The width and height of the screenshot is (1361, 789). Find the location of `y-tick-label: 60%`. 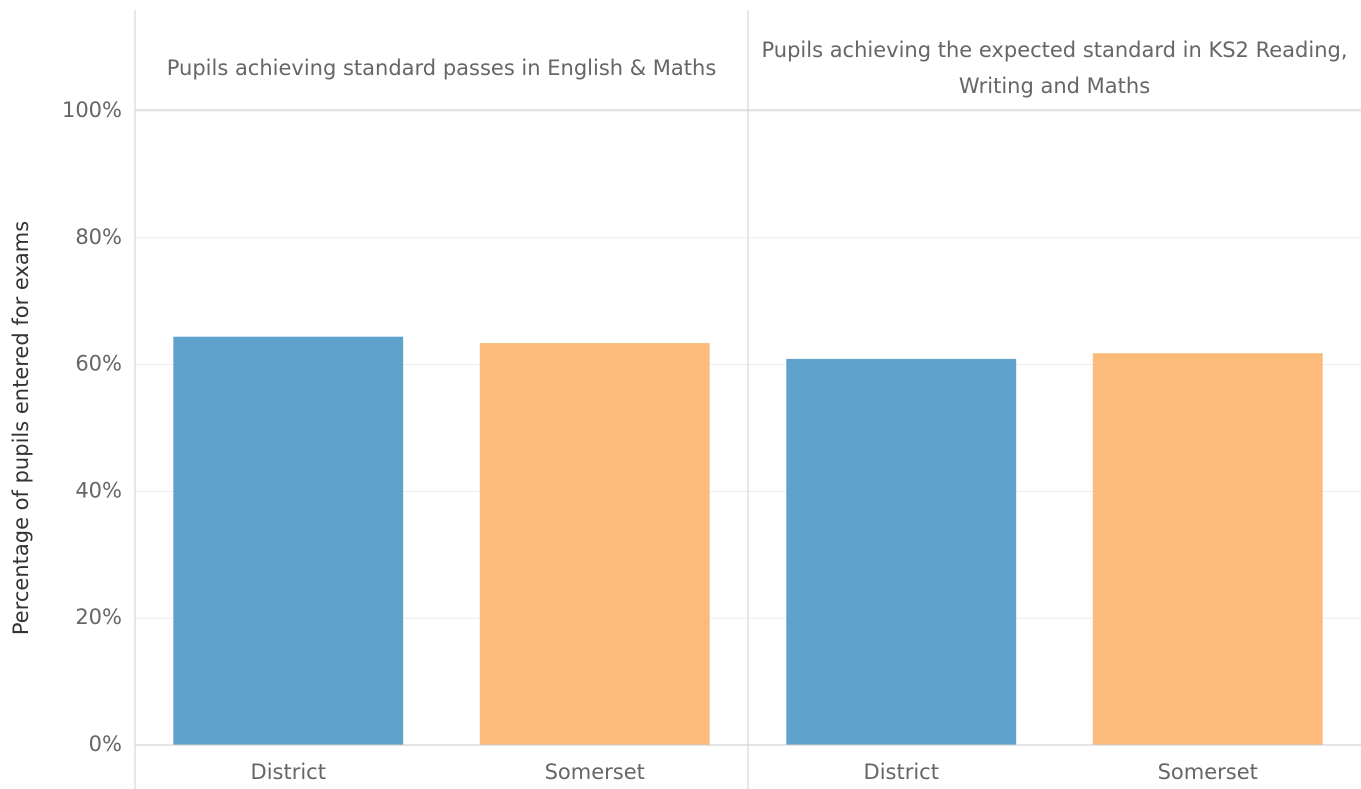

y-tick-label: 60% is located at coordinates (98, 364).